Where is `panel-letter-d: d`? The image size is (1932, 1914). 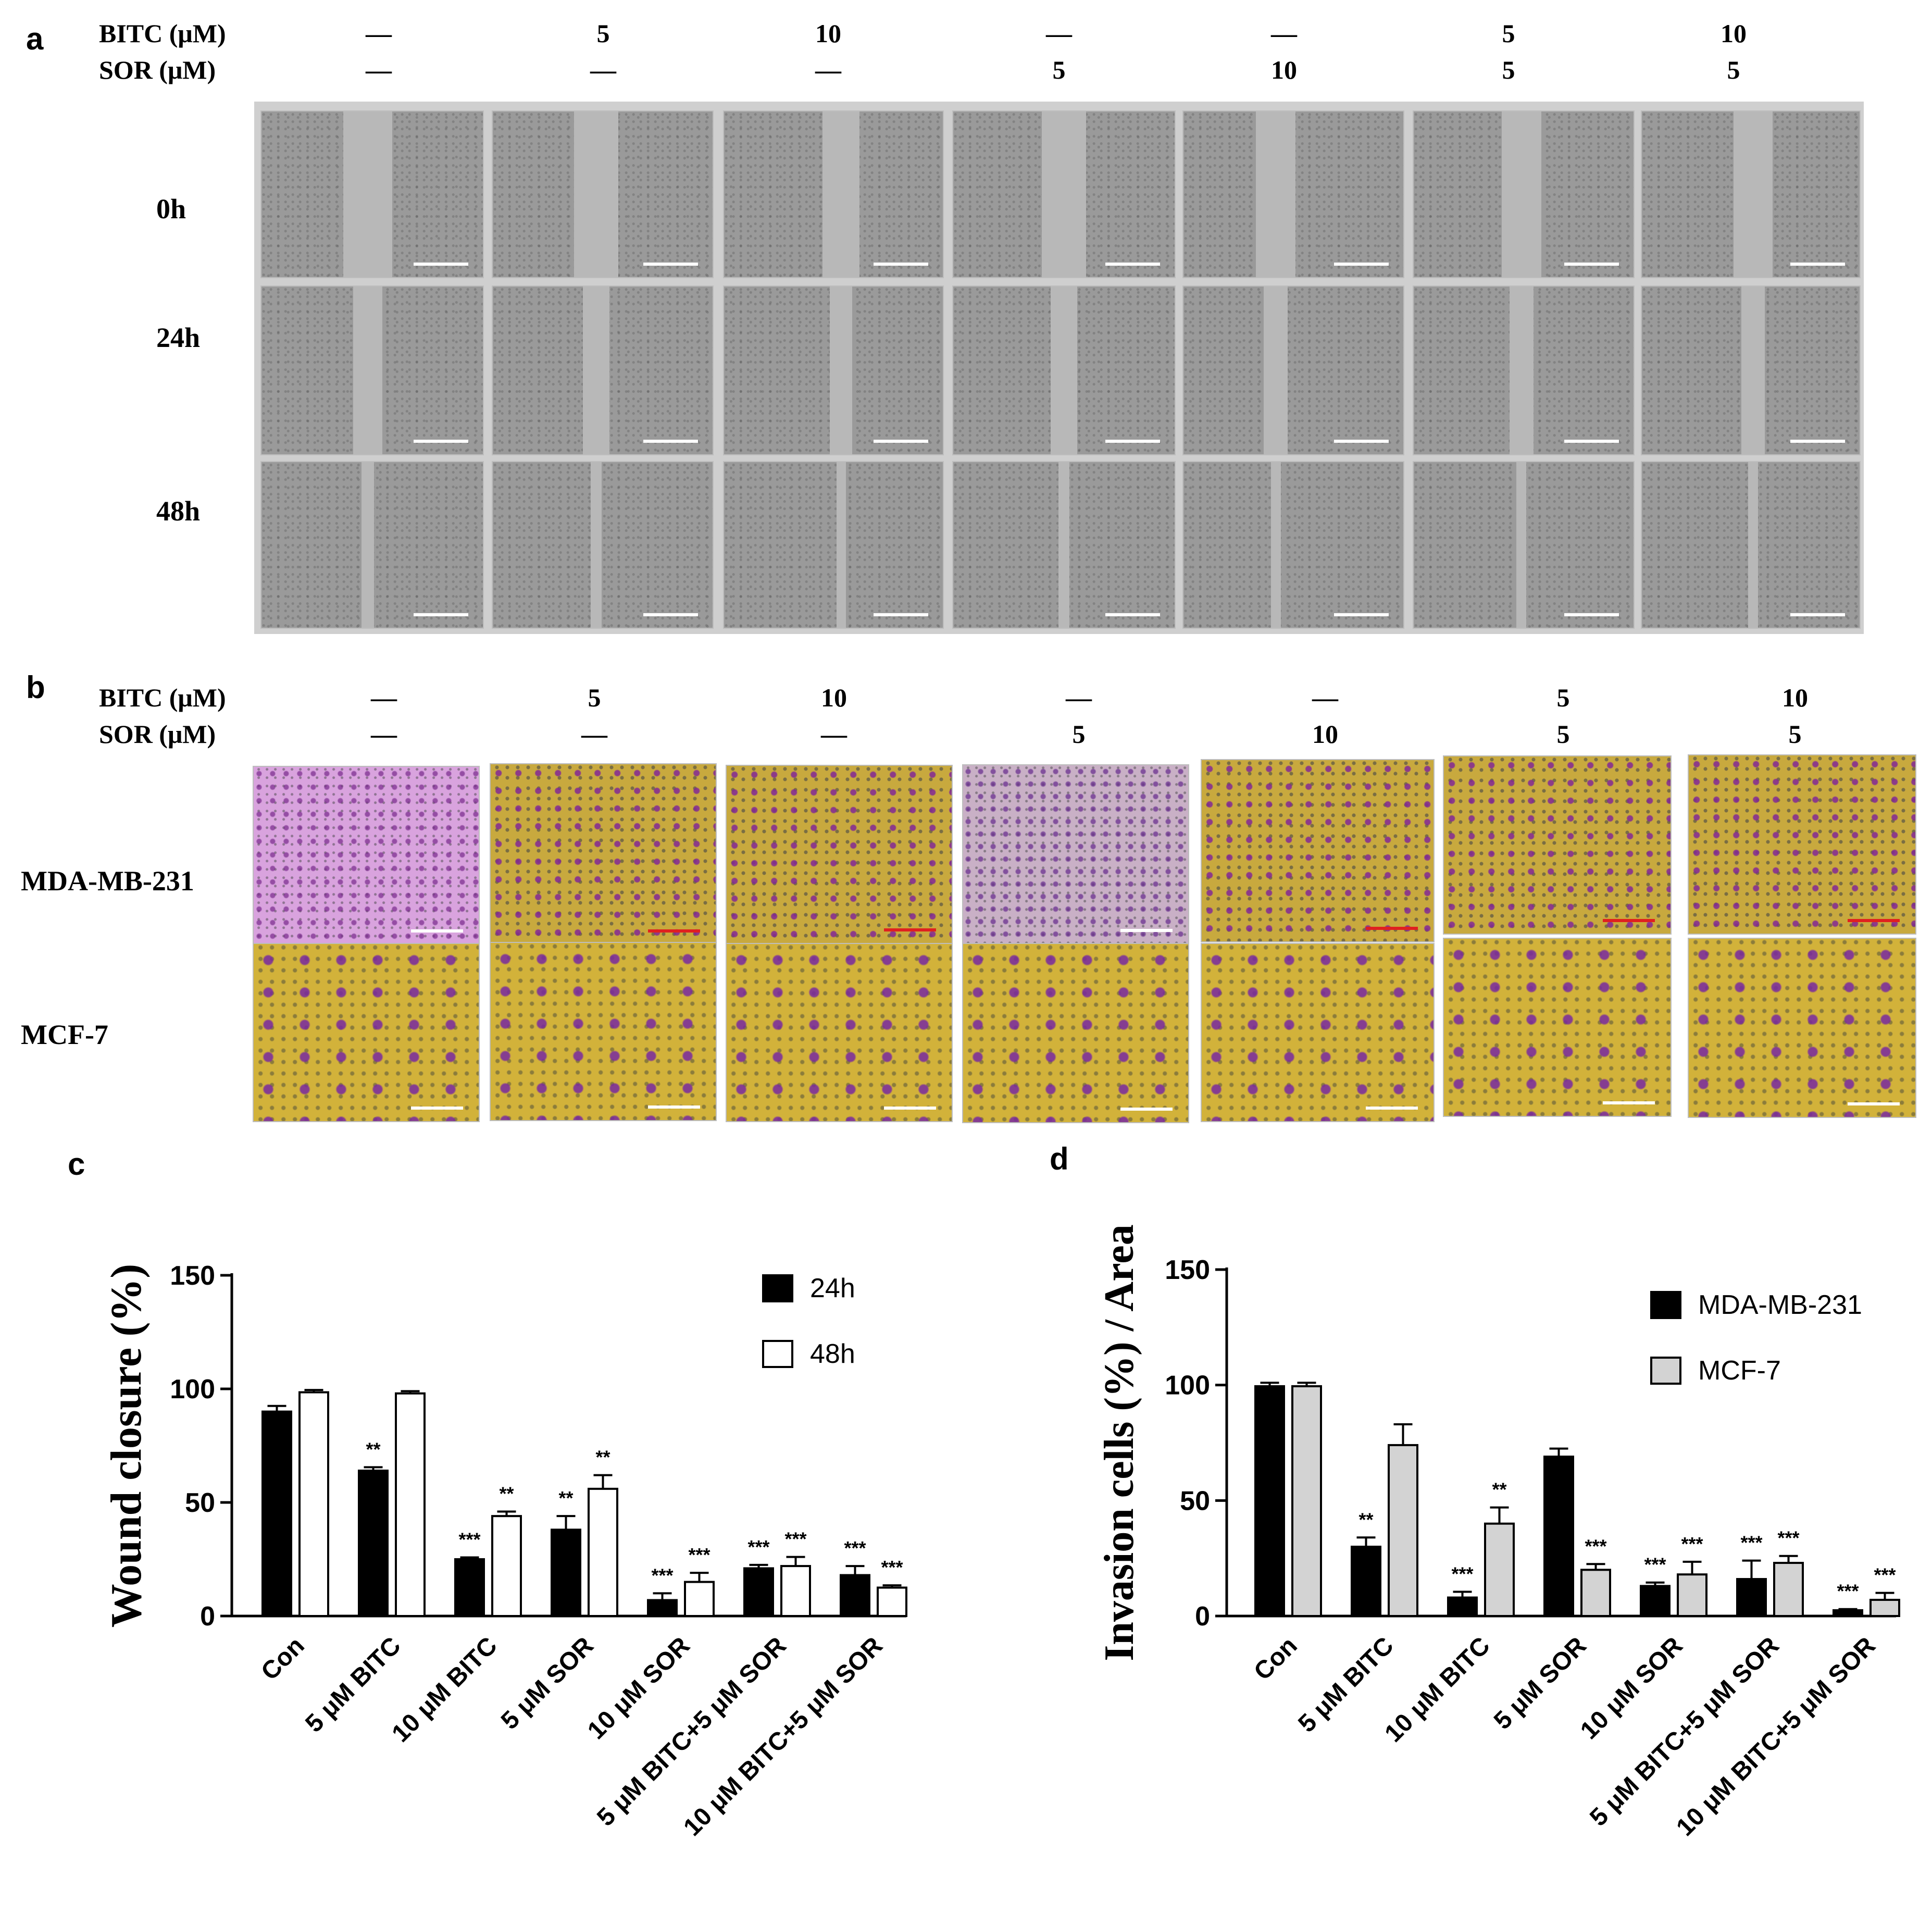
panel-letter-d: d is located at coordinates (1059, 1158).